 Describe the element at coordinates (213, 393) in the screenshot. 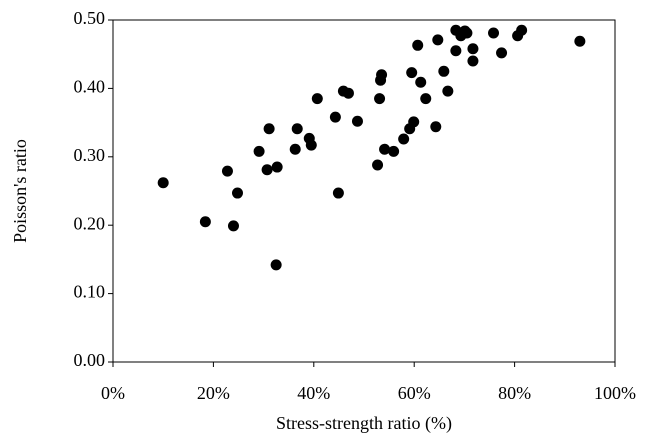

I see `x-tick-label: 20%` at that location.